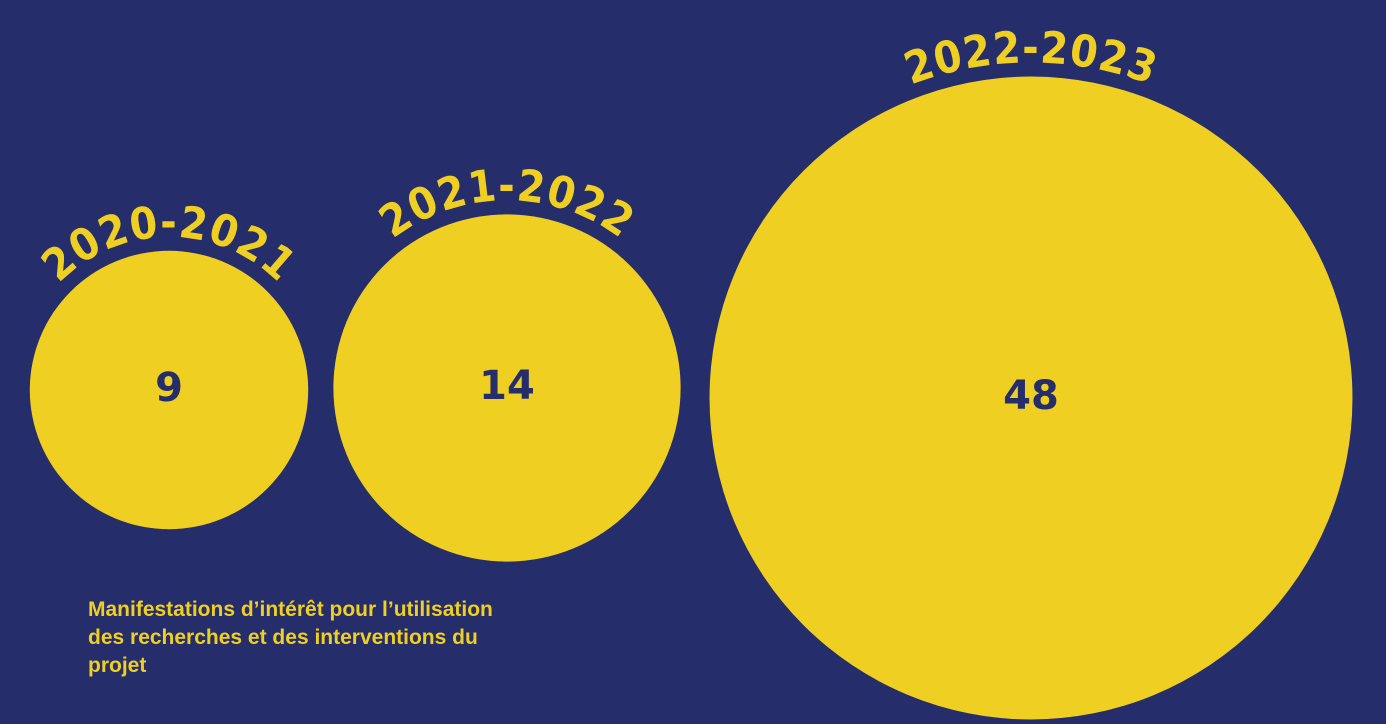 The height and width of the screenshot is (724, 1386). I want to click on value-label: 14, so click(507, 386).